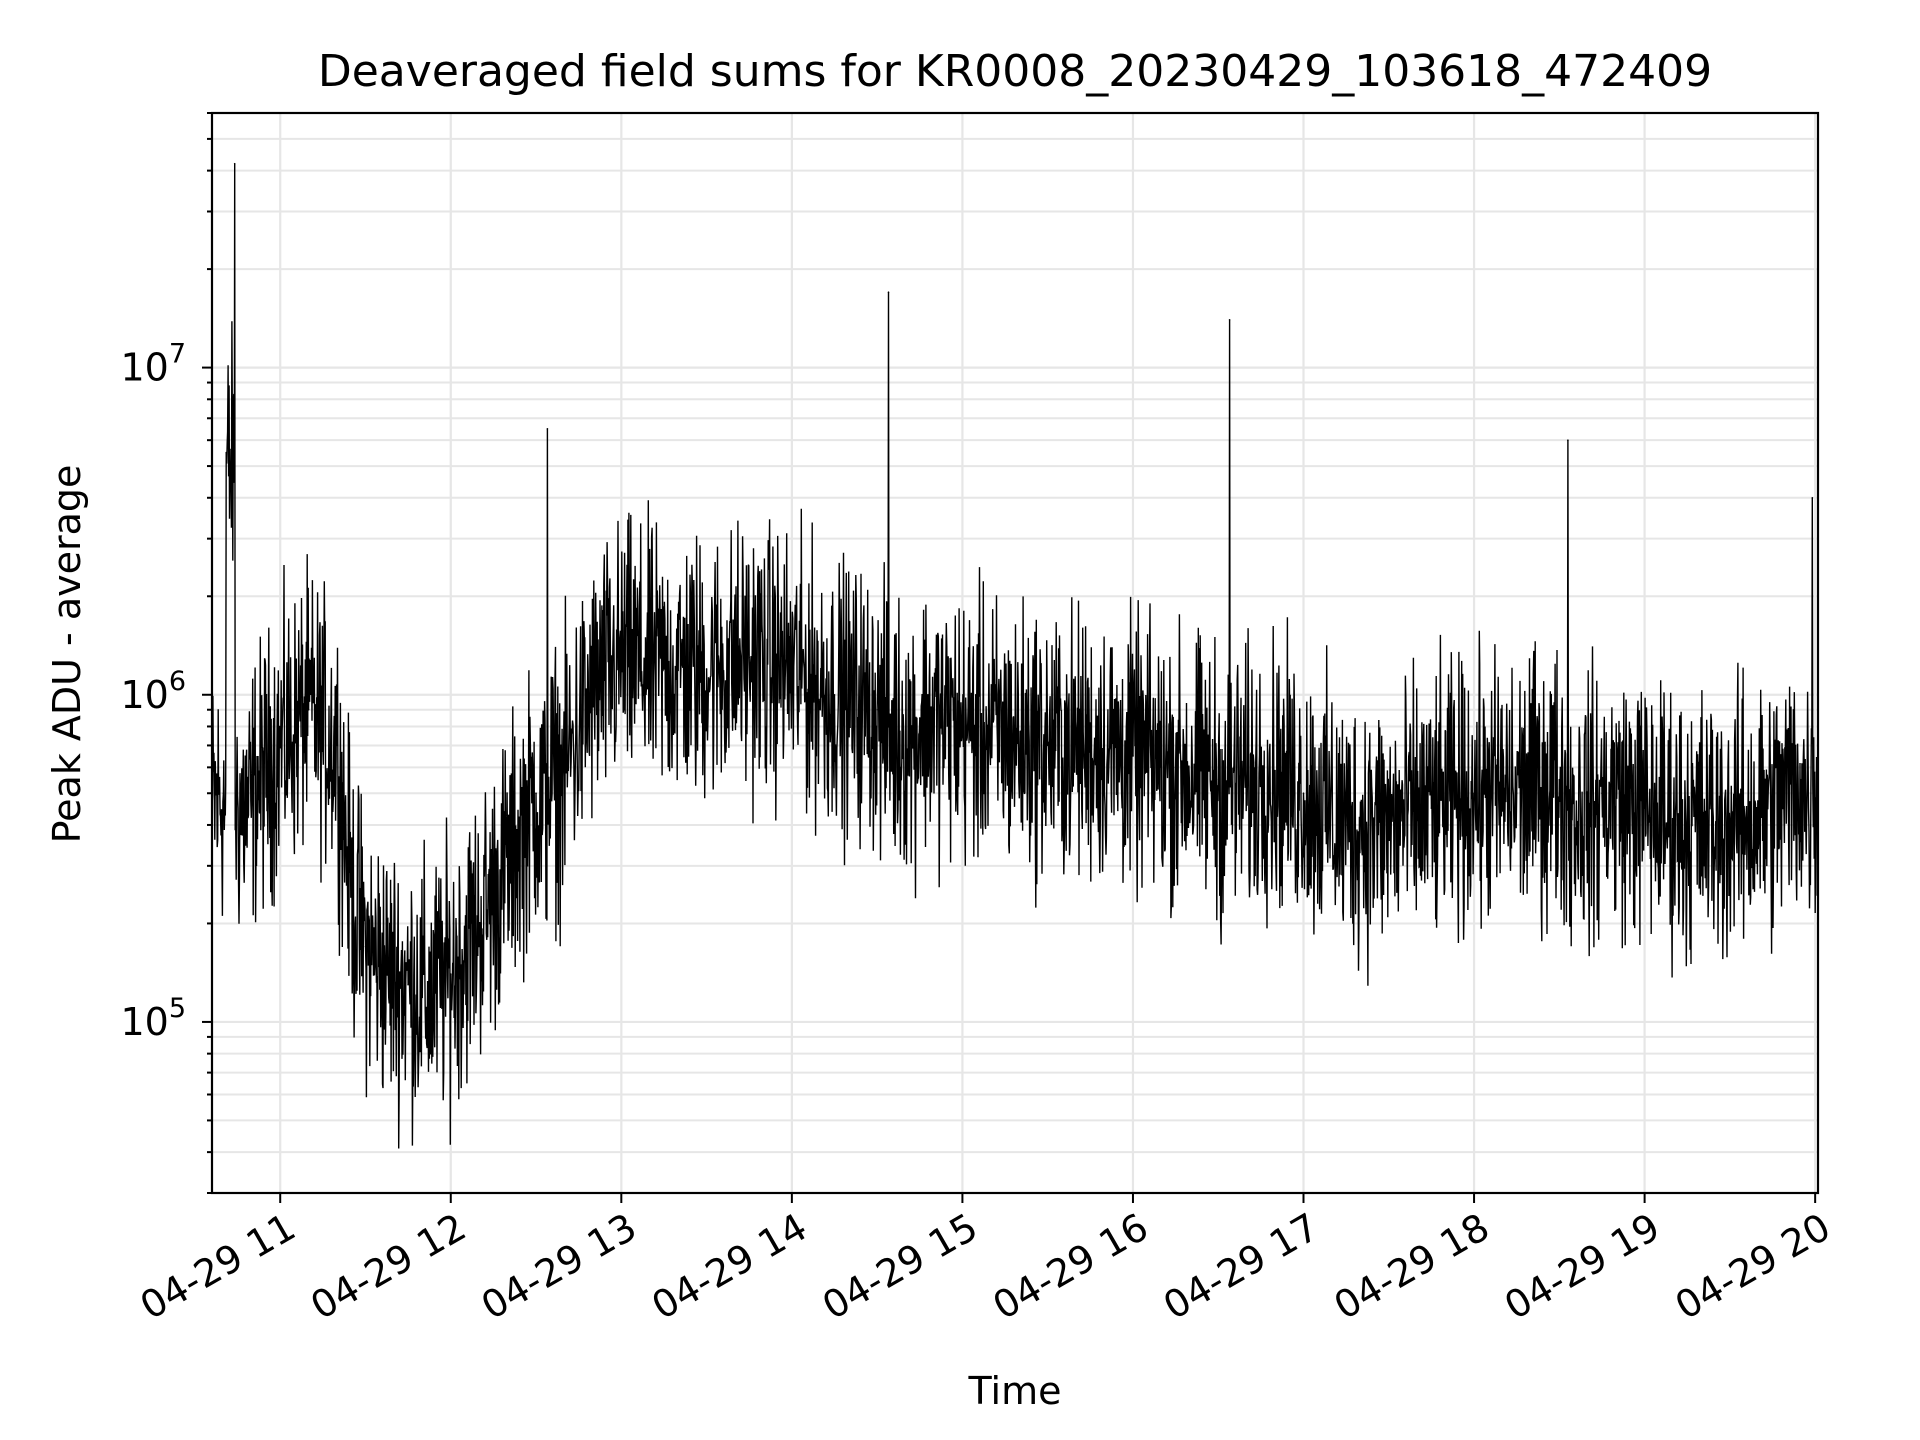 Image resolution: width=1920 pixels, height=1440 pixels. I want to click on x-axis-label: Time, so click(1015, 1391).